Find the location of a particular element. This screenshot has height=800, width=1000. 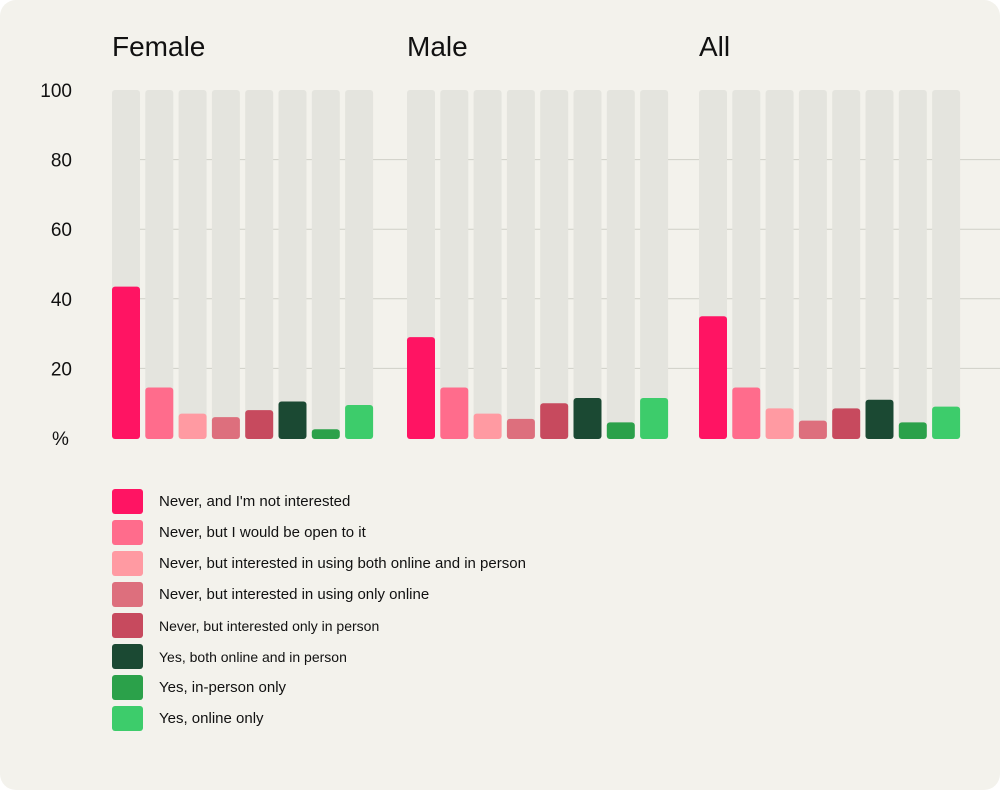

legend-item: Never, but interested only in person is located at coordinates (319, 625).